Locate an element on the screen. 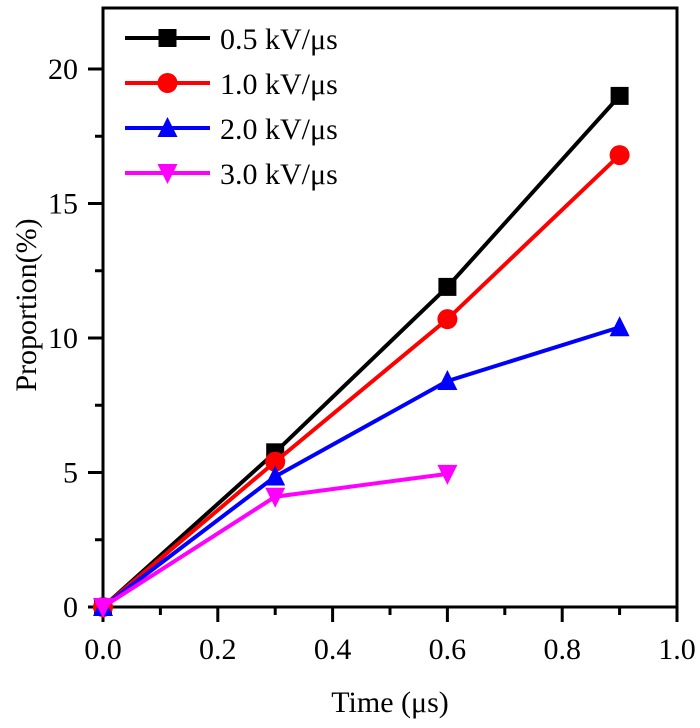 The height and width of the screenshot is (728, 700). series-3-0-kv-s is located at coordinates (275, 541).